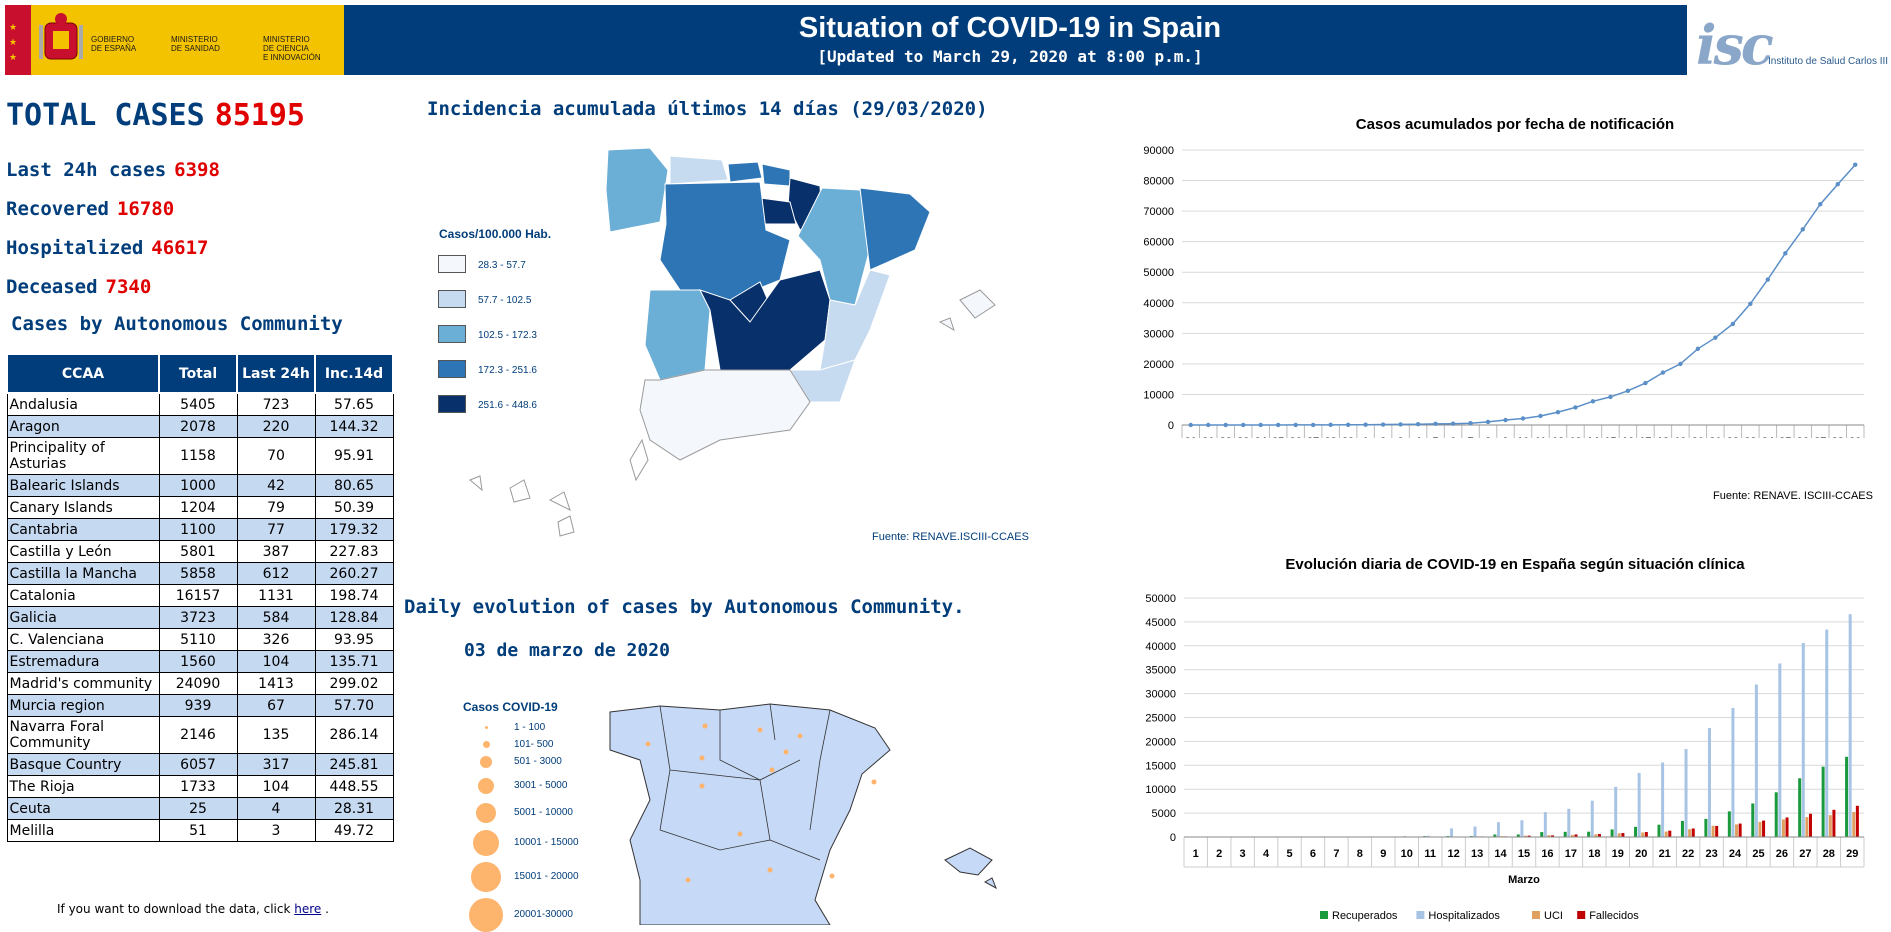 The width and height of the screenshot is (1891, 932). Describe the element at coordinates (83, 706) in the screenshot. I see `ccaa-name-cell: Murcia region` at that location.